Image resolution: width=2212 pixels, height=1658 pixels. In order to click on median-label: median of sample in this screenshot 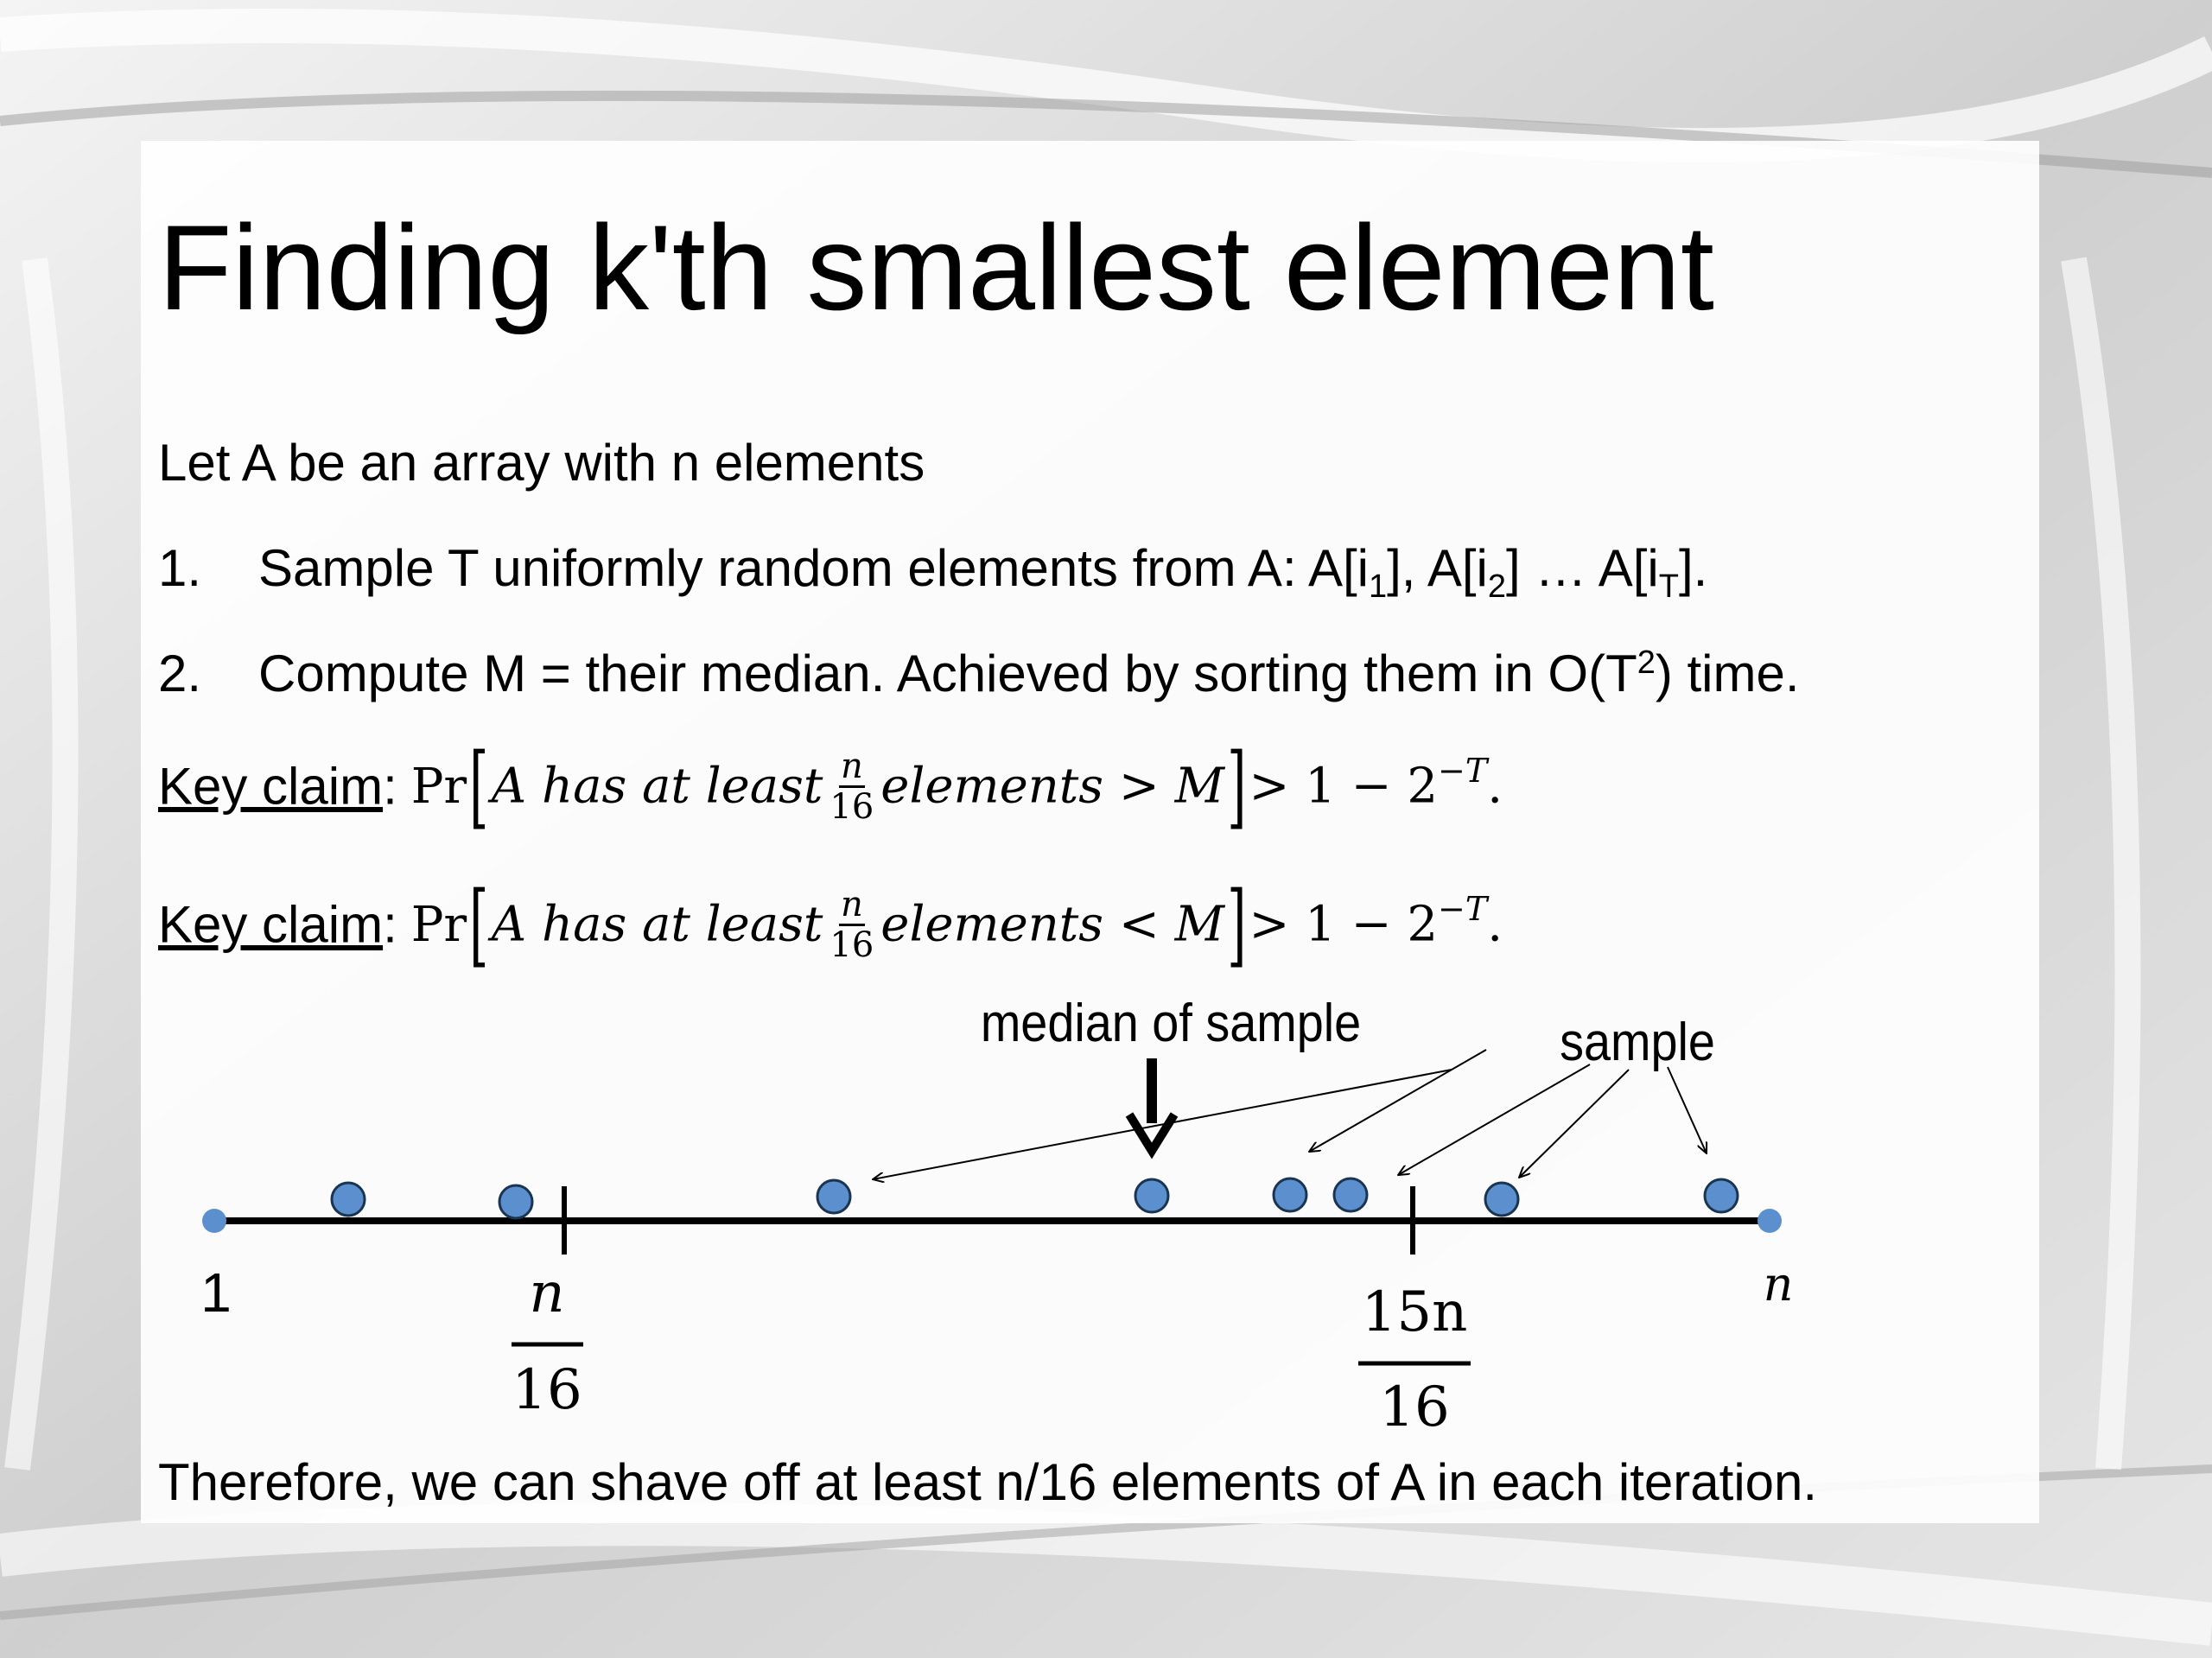, I will do `click(1171, 1023)`.